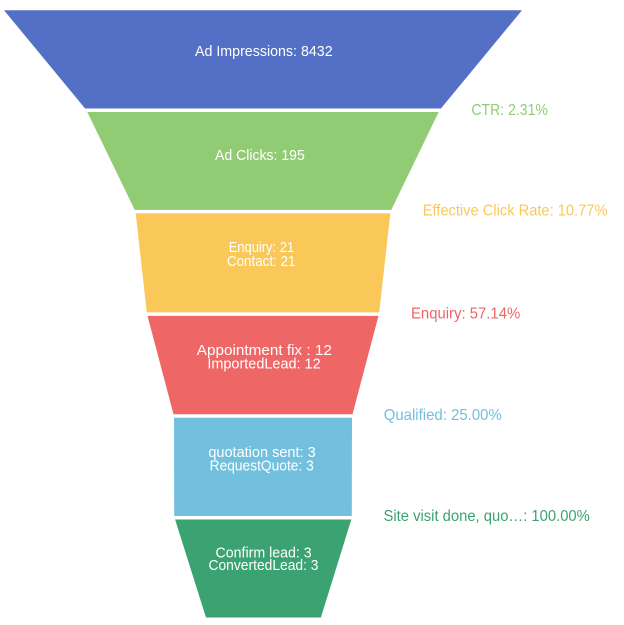  I want to click on svg-text: Ad Impressions: 8432, so click(264, 51).